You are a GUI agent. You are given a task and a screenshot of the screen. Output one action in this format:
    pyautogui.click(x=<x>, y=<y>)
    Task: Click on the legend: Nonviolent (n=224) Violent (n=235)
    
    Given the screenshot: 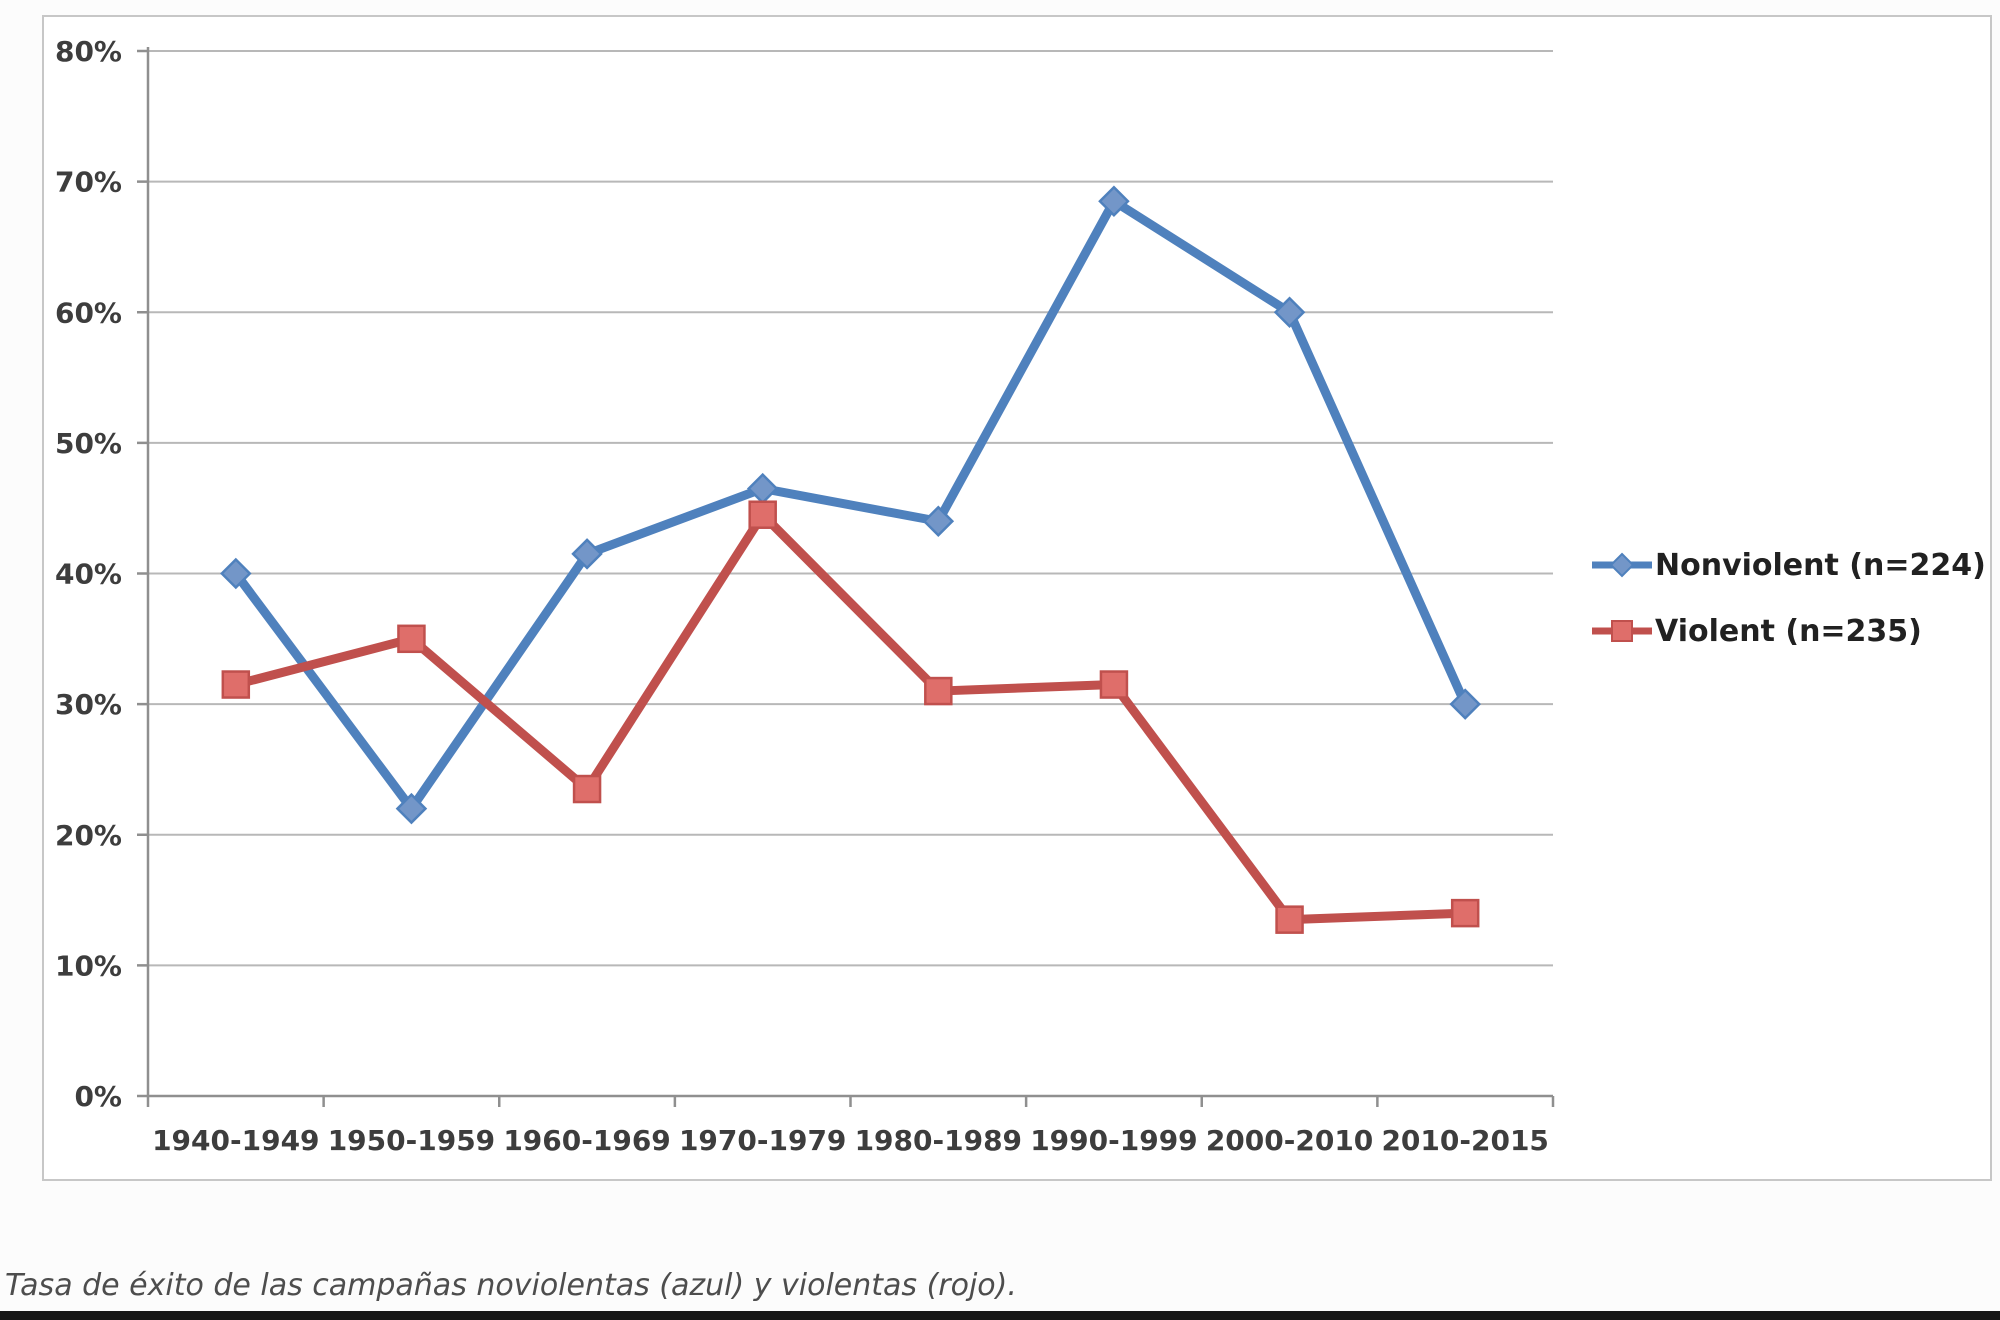 What is the action you would take?
    pyautogui.click(x=1788, y=598)
    